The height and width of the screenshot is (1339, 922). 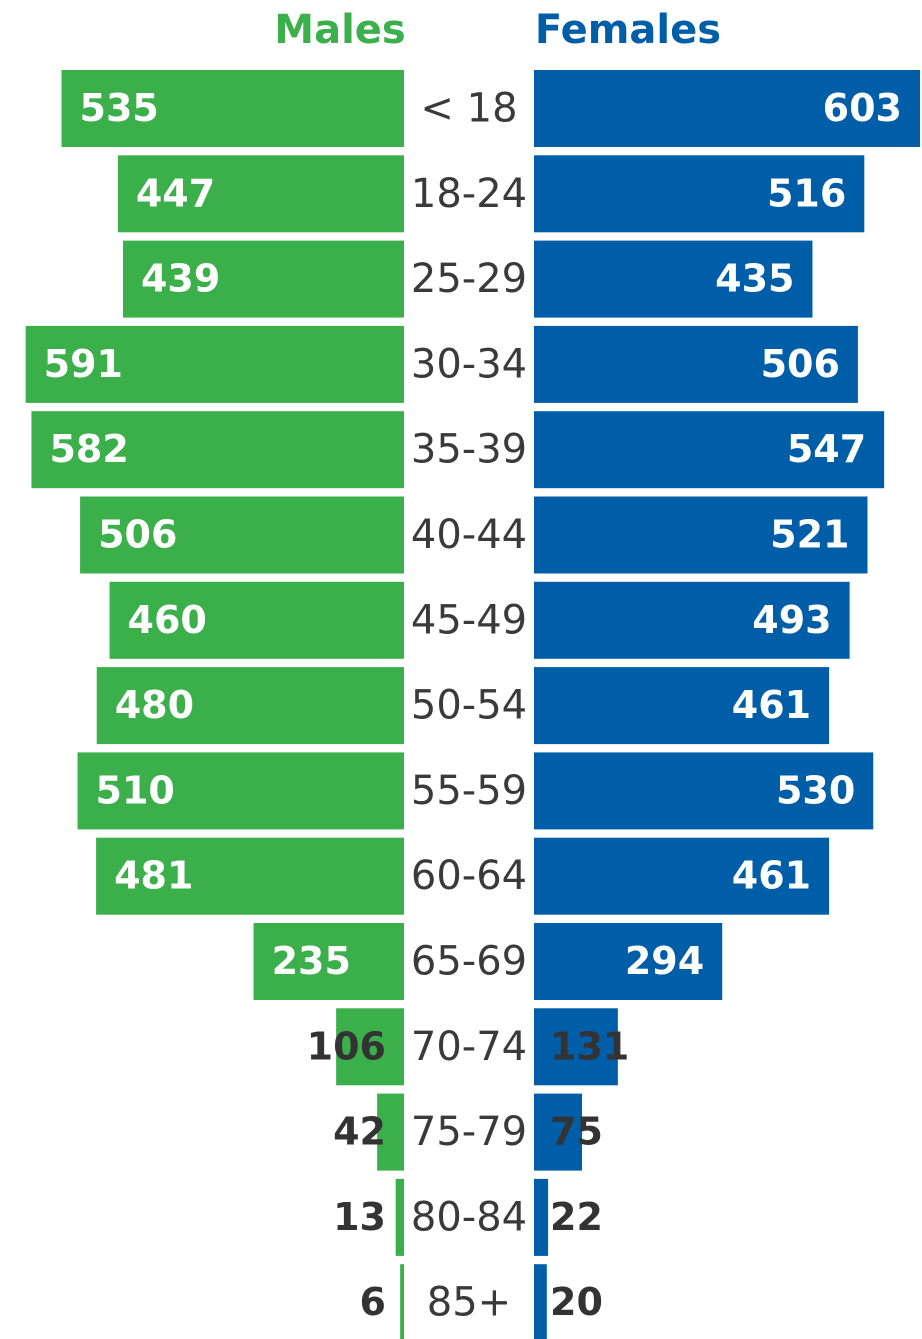 What do you see at coordinates (469, 194) in the screenshot?
I see `category-label: 18-24` at bounding box center [469, 194].